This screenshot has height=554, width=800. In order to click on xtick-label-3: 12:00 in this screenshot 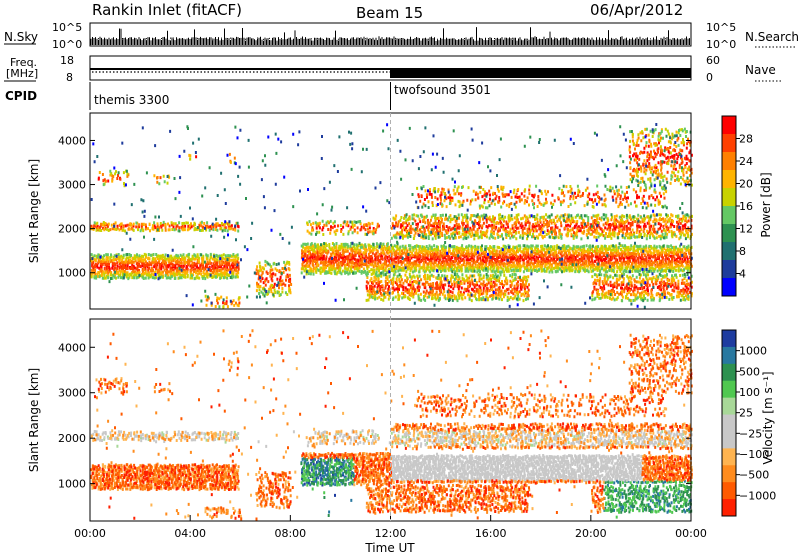, I will do `click(391, 533)`.